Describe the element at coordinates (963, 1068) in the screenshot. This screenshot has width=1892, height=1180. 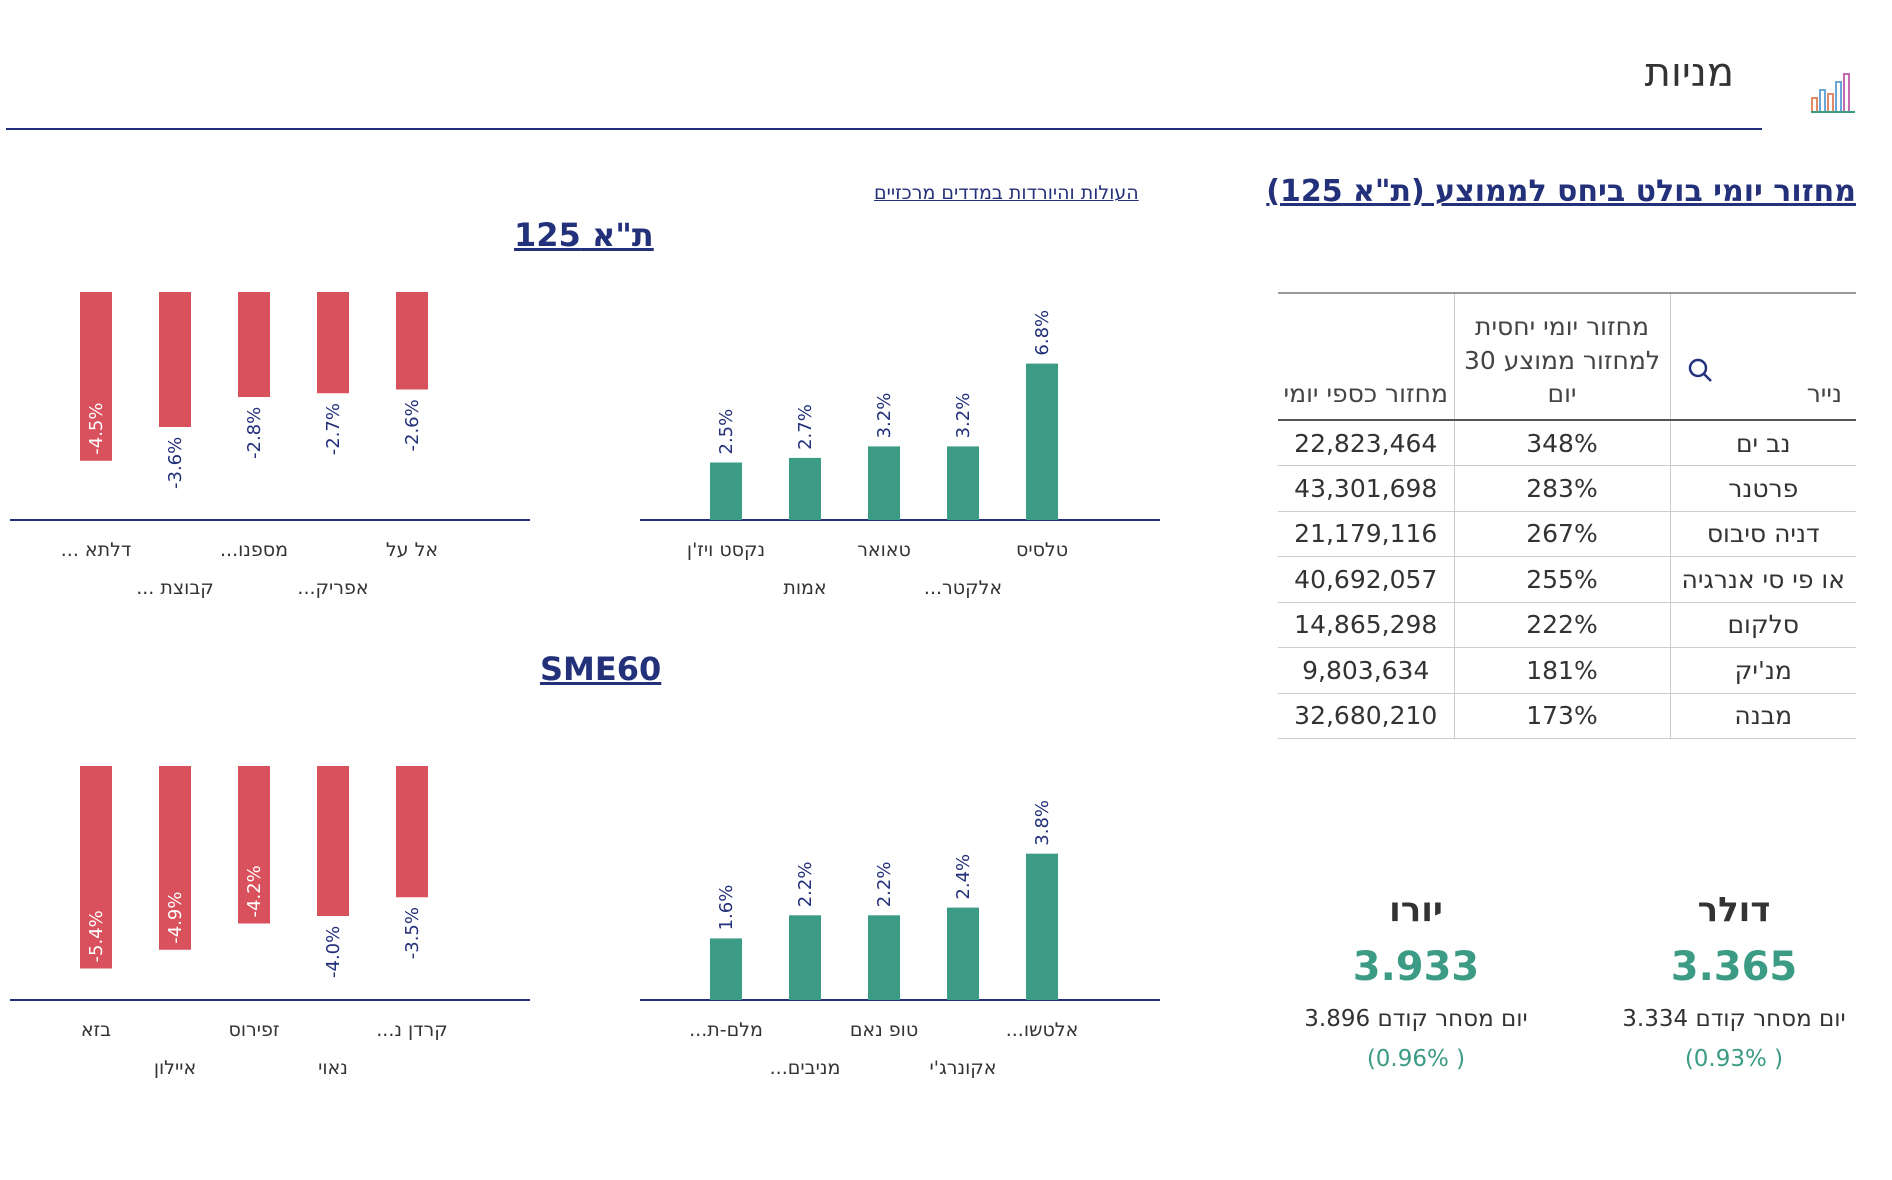
I see `category-label: אקונרג'י` at that location.